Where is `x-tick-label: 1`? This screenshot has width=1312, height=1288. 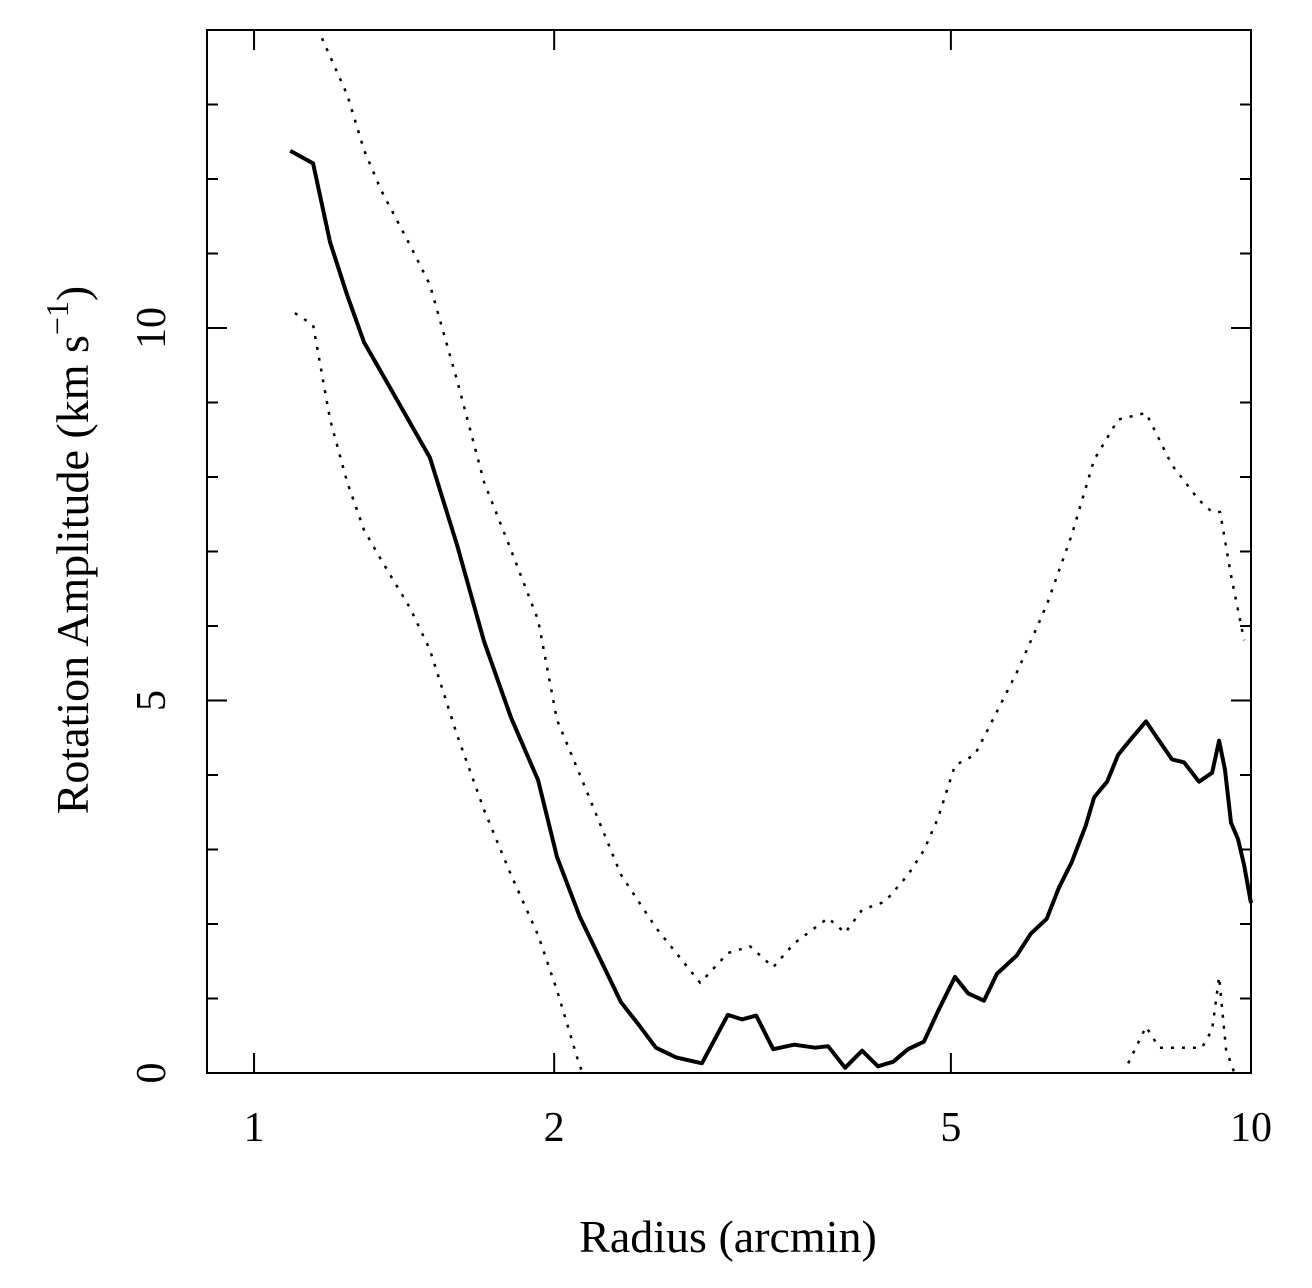
x-tick-label: 1 is located at coordinates (254, 1128).